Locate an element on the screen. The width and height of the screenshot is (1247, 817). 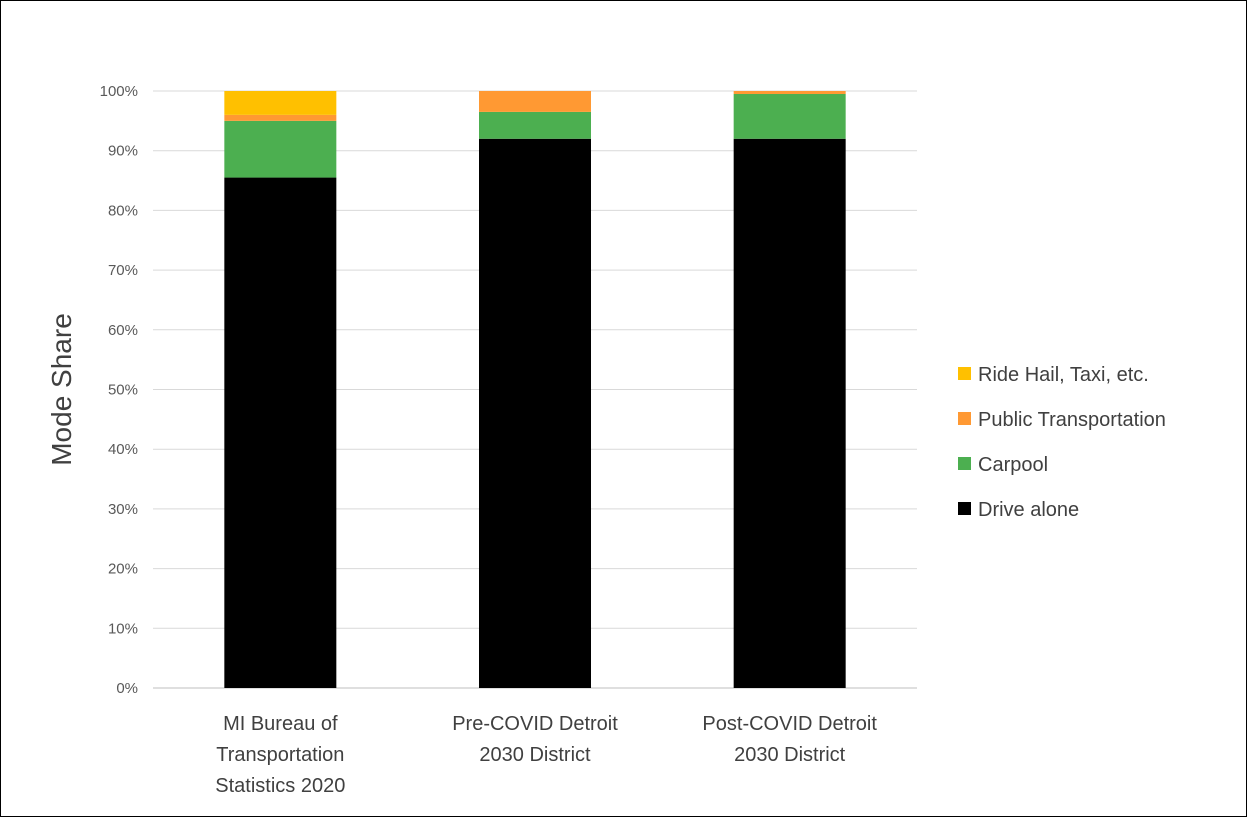
y-tick-label: 0% is located at coordinates (127, 688).